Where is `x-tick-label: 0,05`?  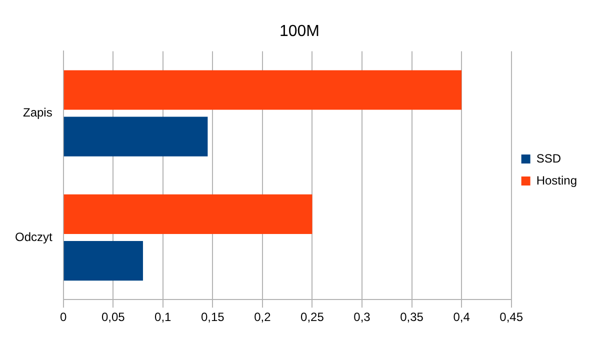
x-tick-label: 0,05 is located at coordinates (113, 317).